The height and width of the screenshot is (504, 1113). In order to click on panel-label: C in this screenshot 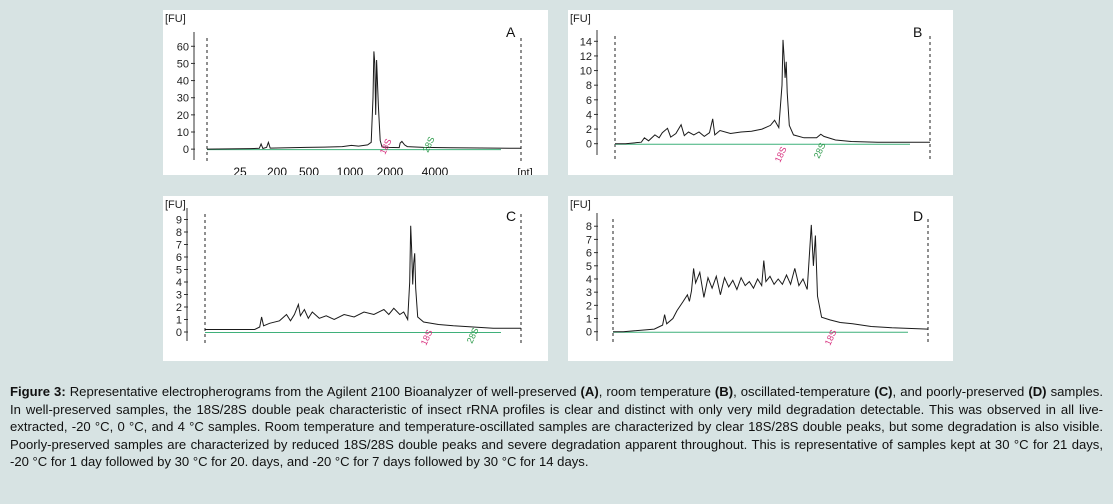, I will do `click(511, 216)`.